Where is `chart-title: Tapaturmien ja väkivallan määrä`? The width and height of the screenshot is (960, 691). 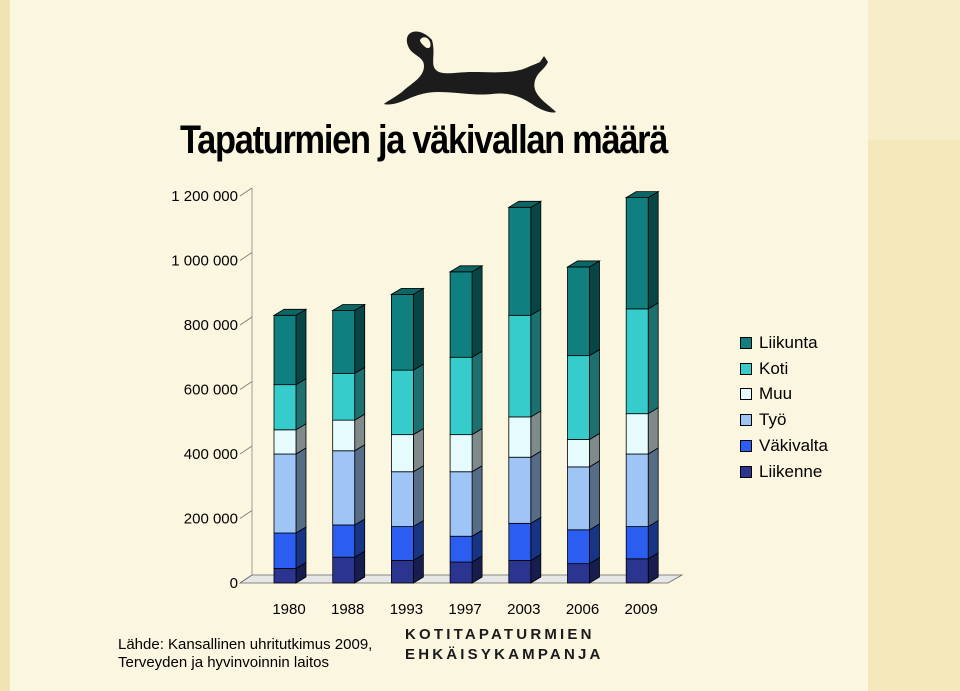 chart-title: Tapaturmien ja väkivallan määrä is located at coordinates (424, 140).